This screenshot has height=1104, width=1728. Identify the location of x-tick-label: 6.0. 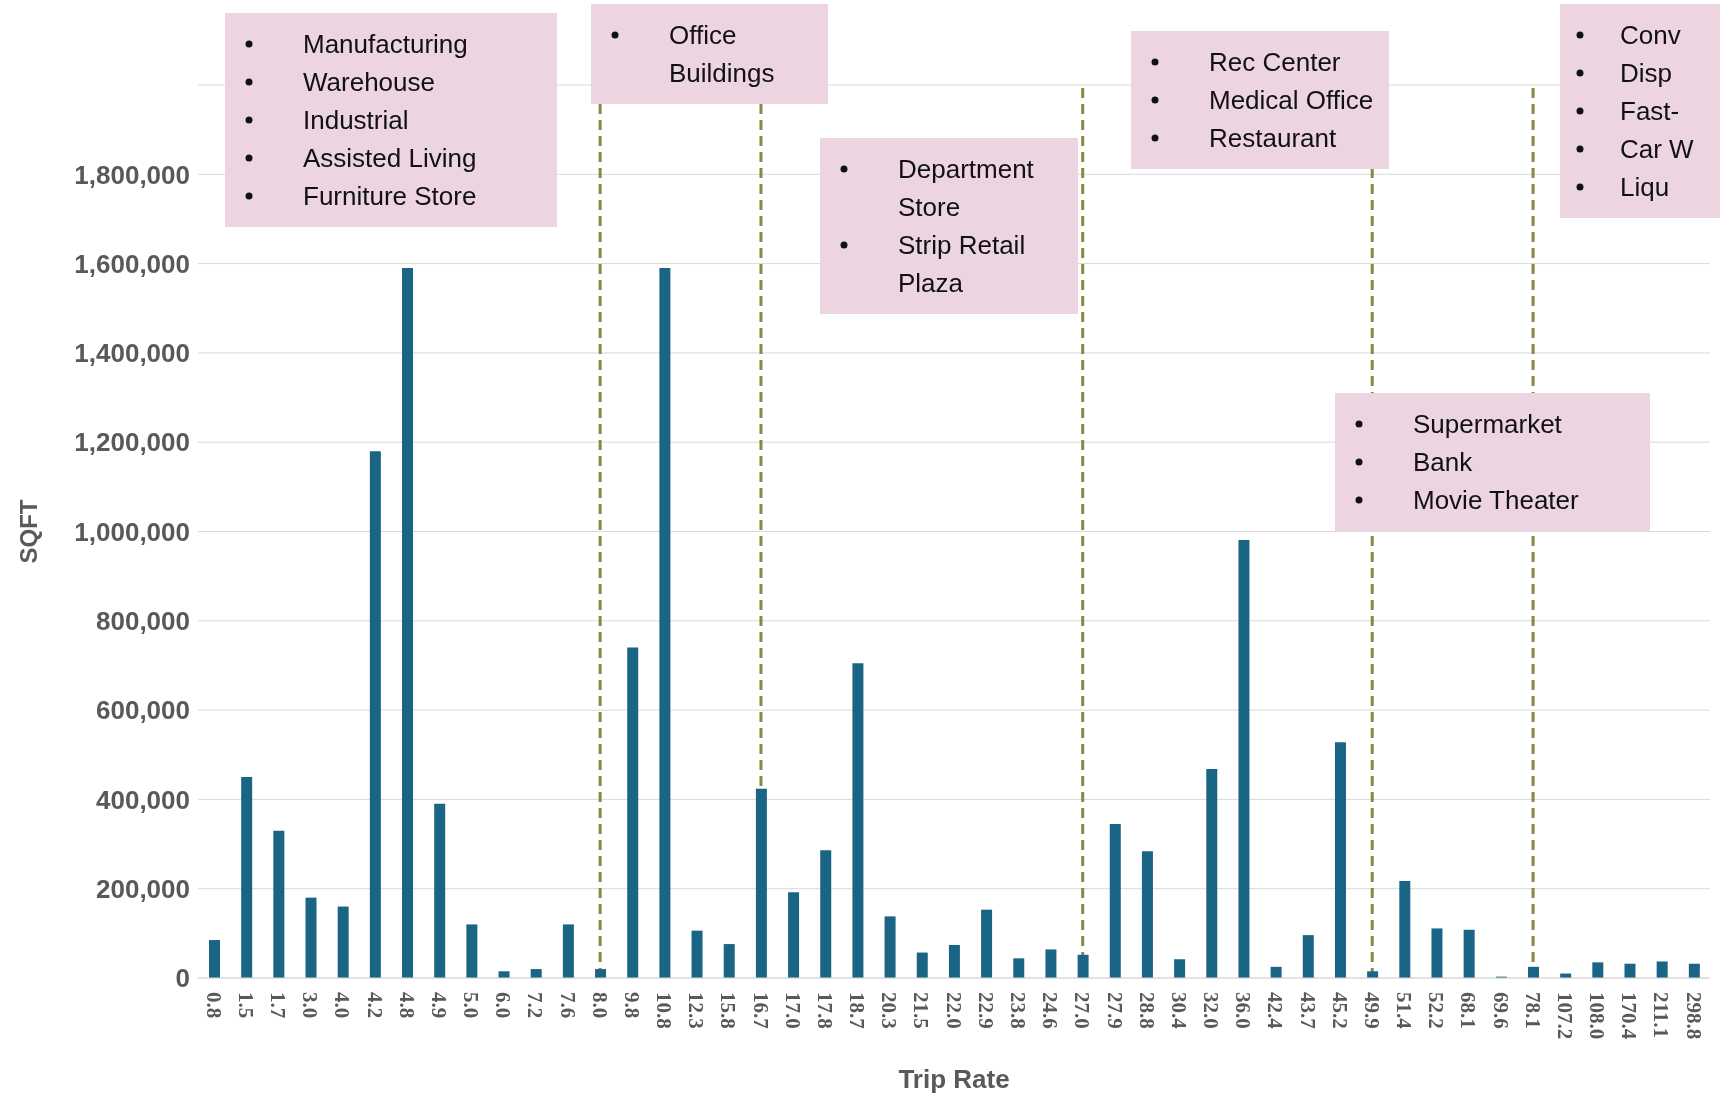
(503, 1005).